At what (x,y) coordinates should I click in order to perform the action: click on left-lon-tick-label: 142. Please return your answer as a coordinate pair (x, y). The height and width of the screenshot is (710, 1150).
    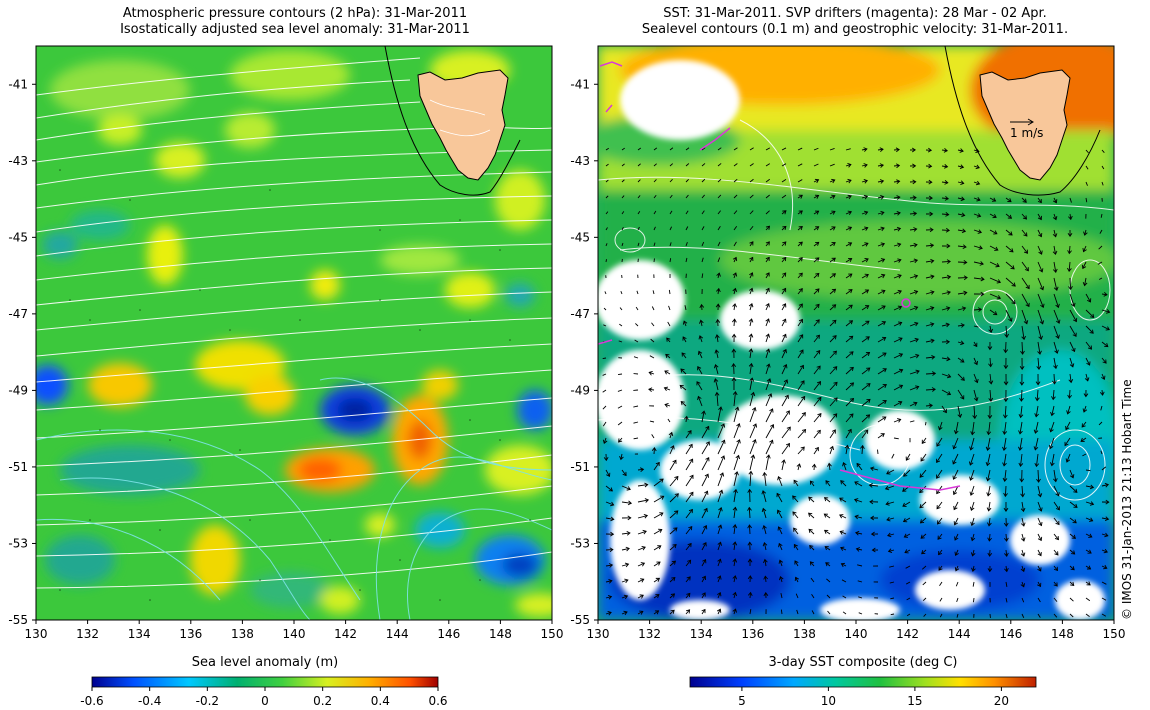
    Looking at the image, I should click on (345, 634).